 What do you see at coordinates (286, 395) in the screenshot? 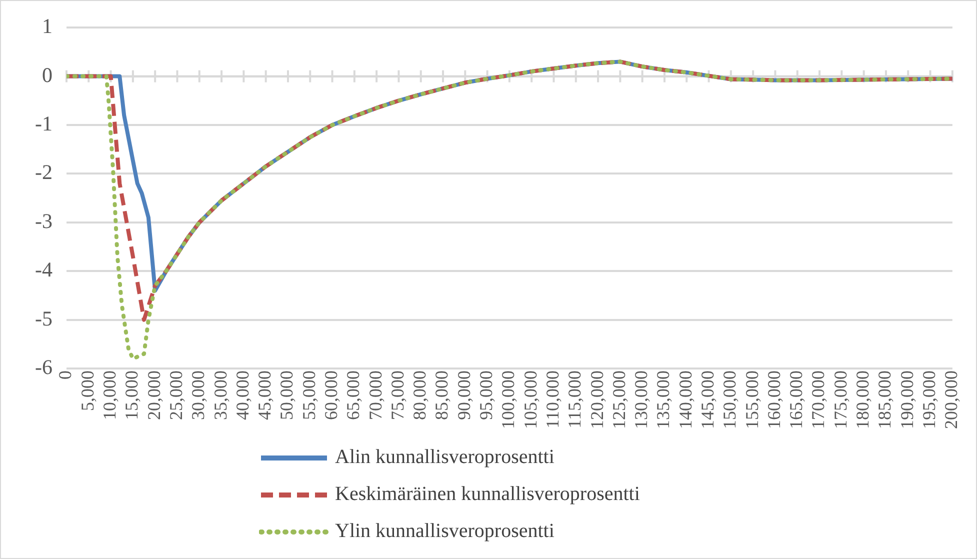
I see `x-tick-label: 50,000` at bounding box center [286, 395].